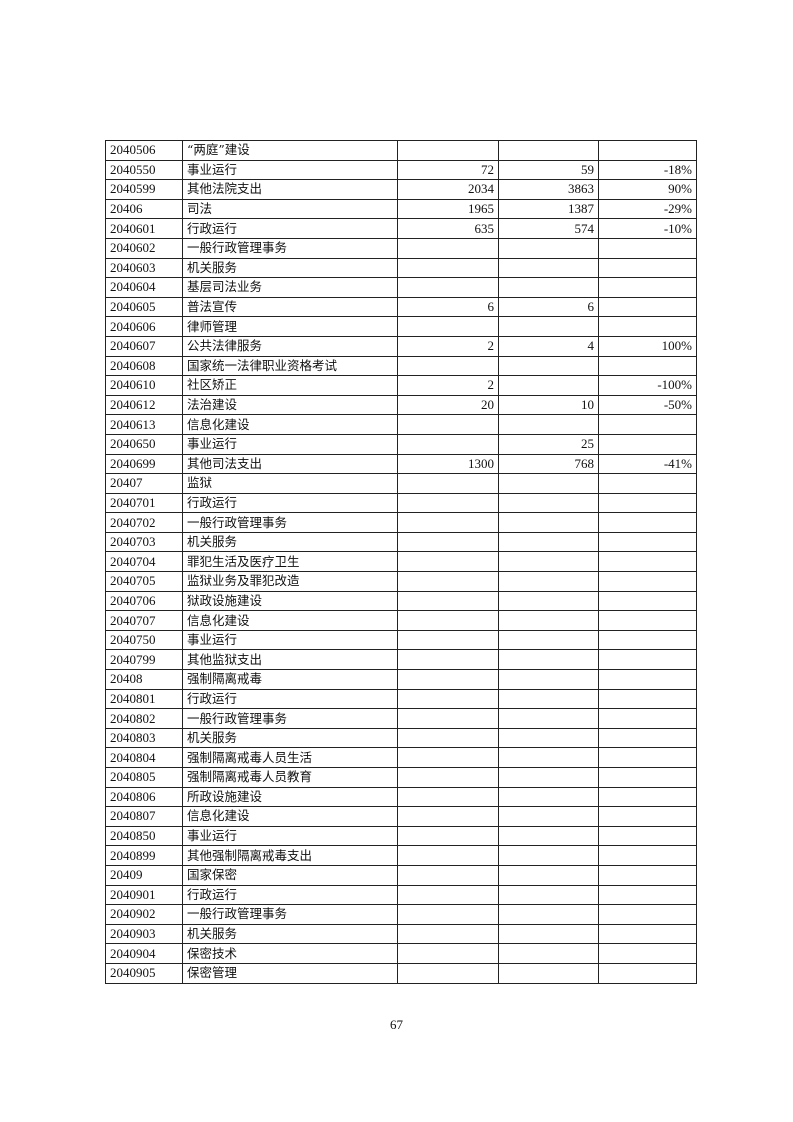  What do you see at coordinates (144, 953) in the screenshot?
I see `code-cell: 2040904` at bounding box center [144, 953].